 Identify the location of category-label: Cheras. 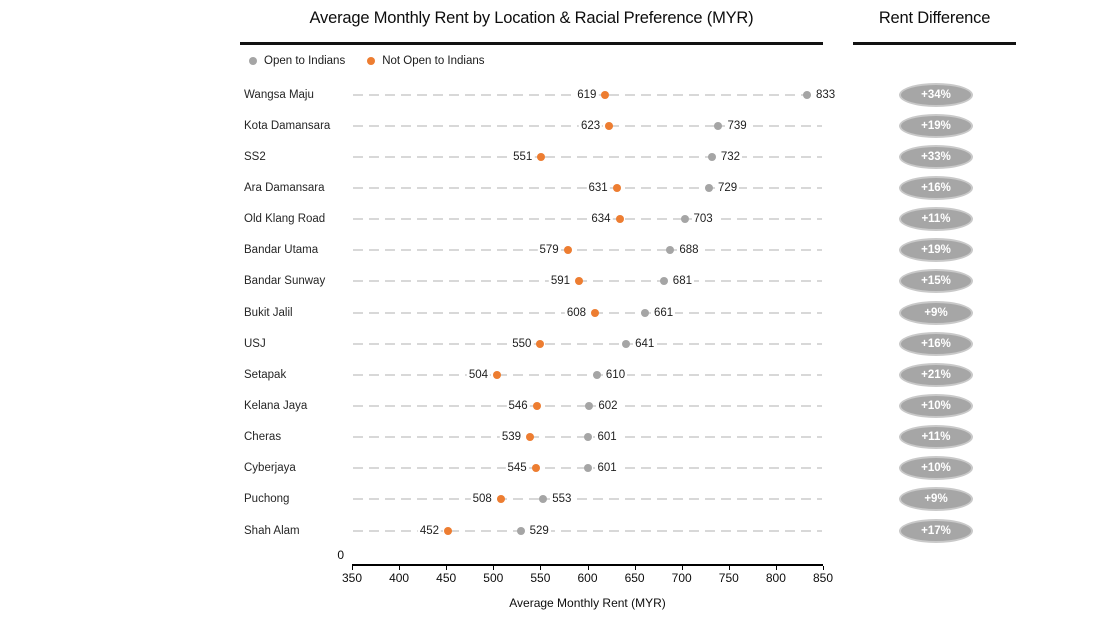
(263, 437).